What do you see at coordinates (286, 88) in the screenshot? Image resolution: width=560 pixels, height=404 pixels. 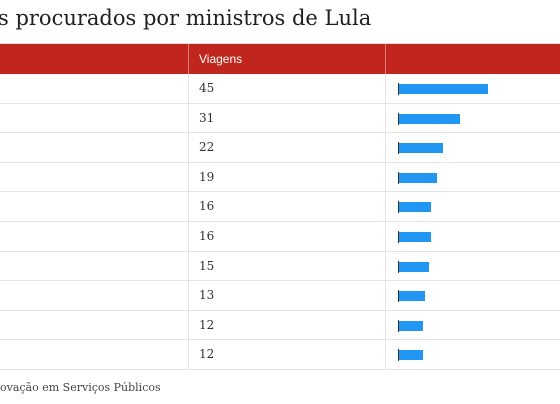 I see `viagens-value: 45` at bounding box center [286, 88].